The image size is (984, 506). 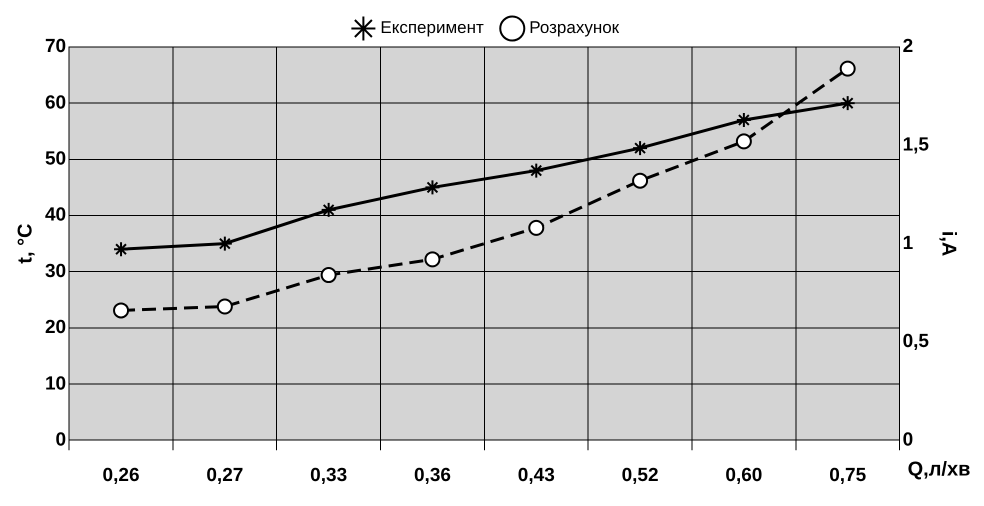 I want to click on y2-tick-label: 0,5, so click(x=916, y=341).